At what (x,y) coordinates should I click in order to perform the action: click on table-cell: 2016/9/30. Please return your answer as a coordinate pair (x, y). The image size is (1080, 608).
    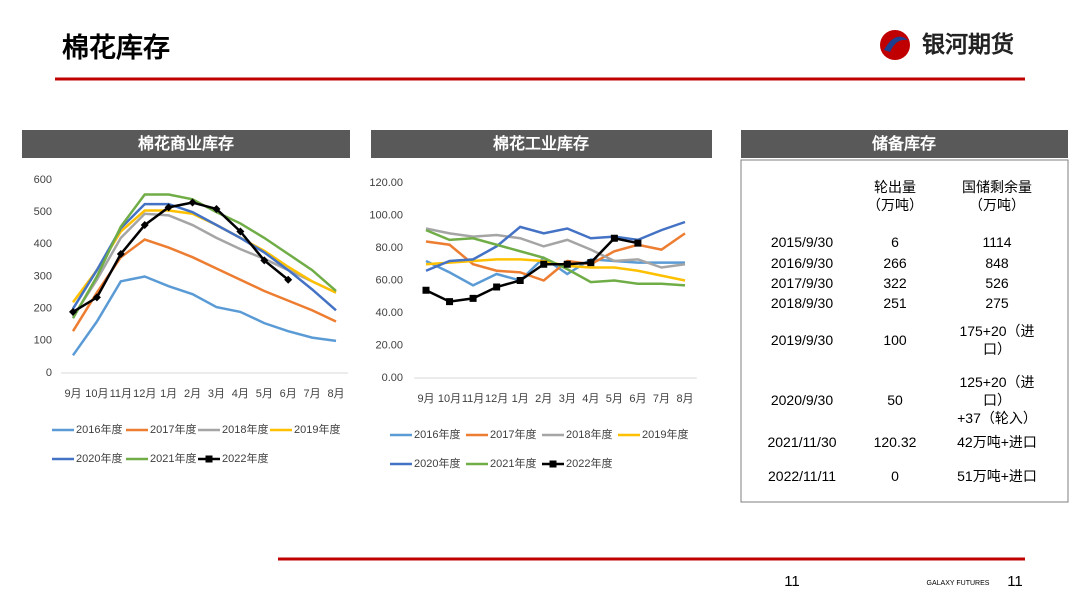
    Looking at the image, I should click on (802, 263).